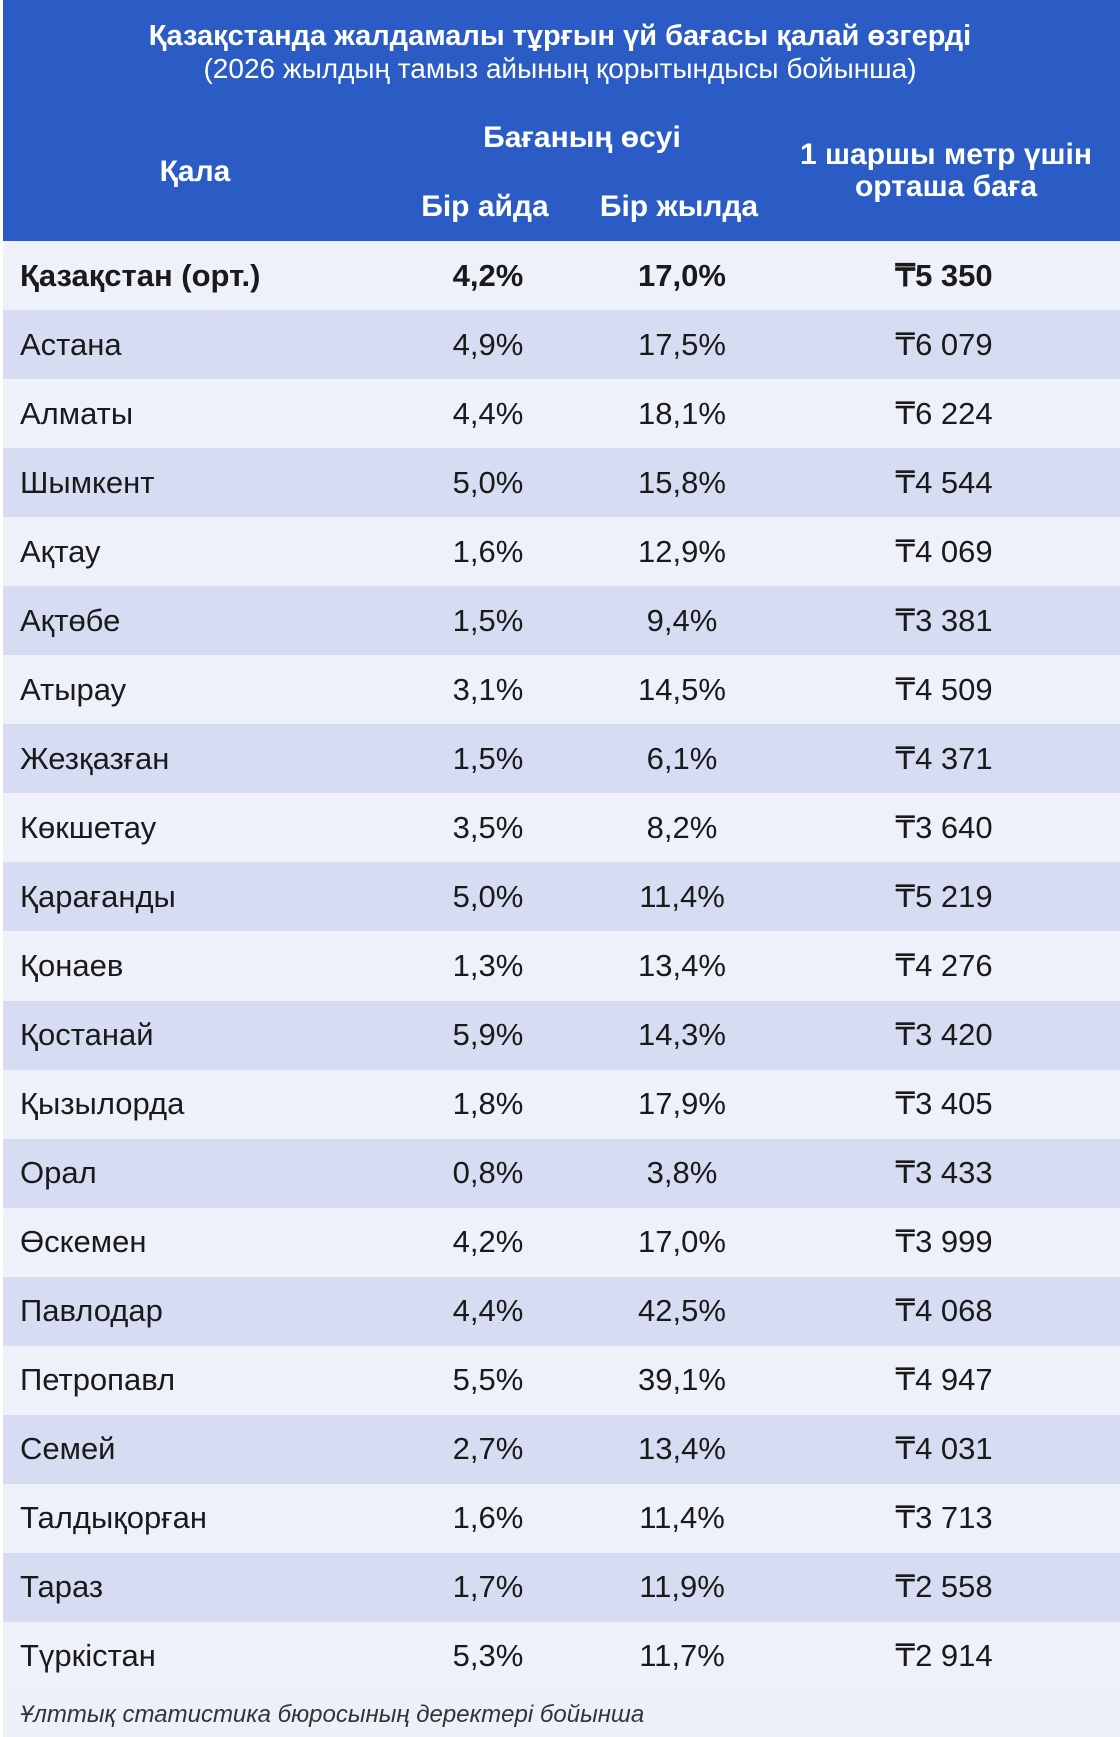  I want to click on column-header: Бір жылда, so click(679, 206).